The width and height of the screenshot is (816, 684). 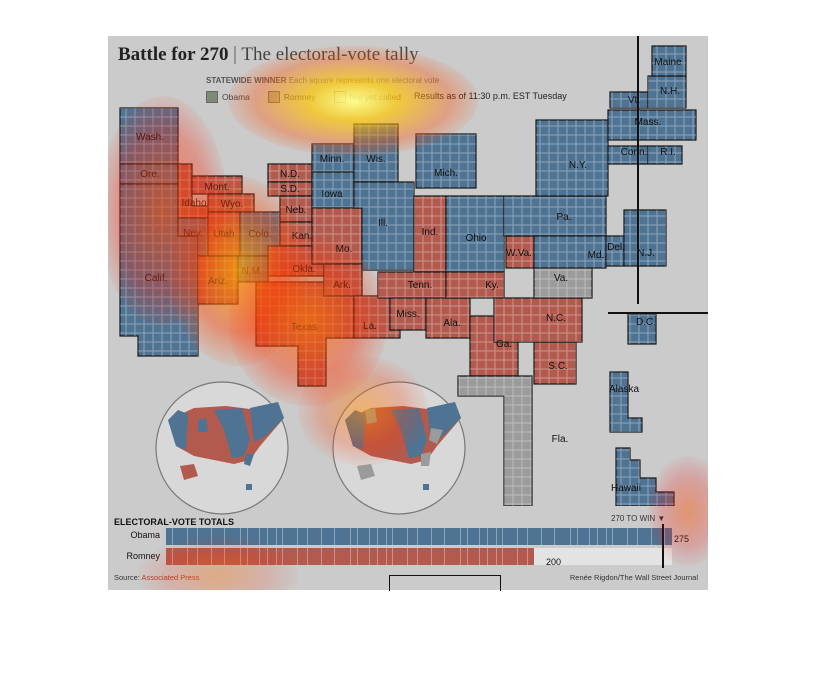 What do you see at coordinates (143, 556) in the screenshot?
I see `romney-label: Romney` at bounding box center [143, 556].